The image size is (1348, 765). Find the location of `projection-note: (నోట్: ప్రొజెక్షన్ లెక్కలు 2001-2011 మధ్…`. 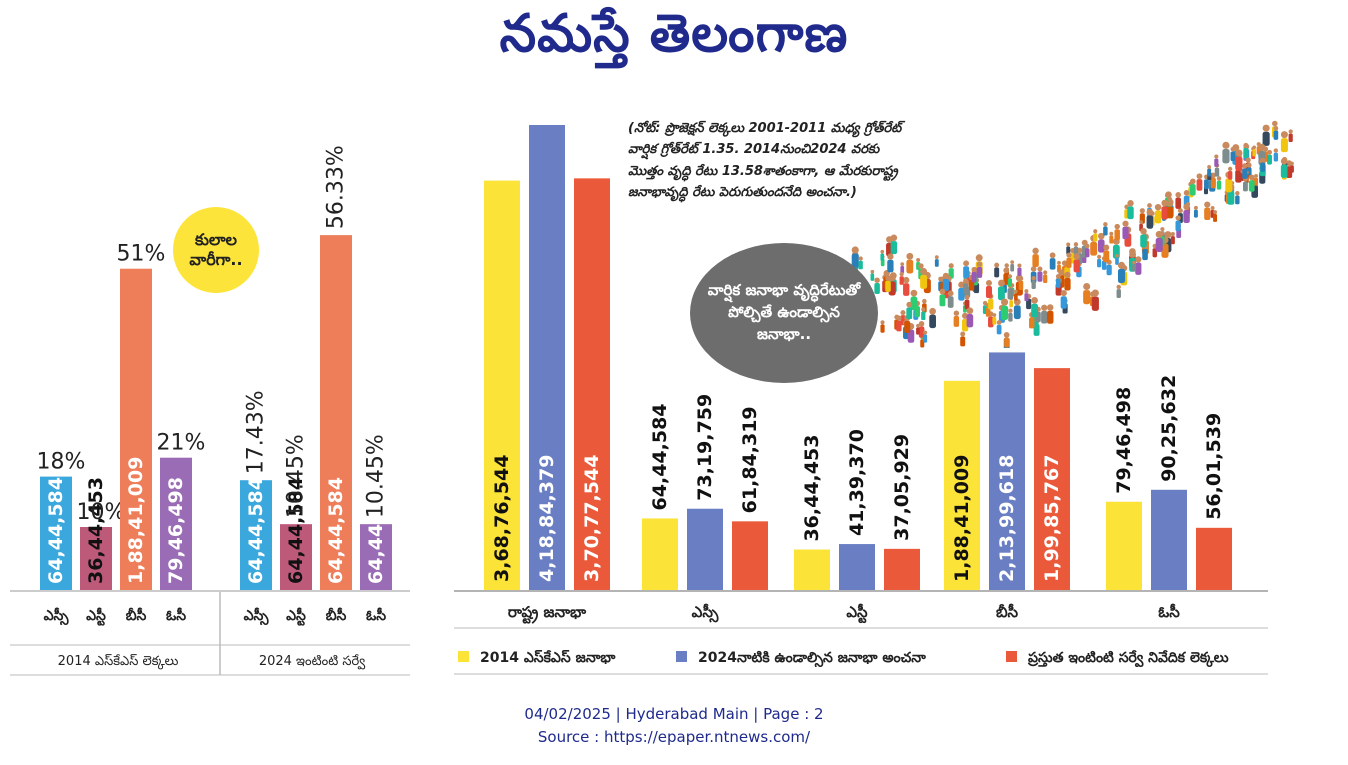

projection-note: (నోట్: ప్రొజెక్షన్ లెక్కలు 2001-2011 మధ్… is located at coordinates (765, 161).